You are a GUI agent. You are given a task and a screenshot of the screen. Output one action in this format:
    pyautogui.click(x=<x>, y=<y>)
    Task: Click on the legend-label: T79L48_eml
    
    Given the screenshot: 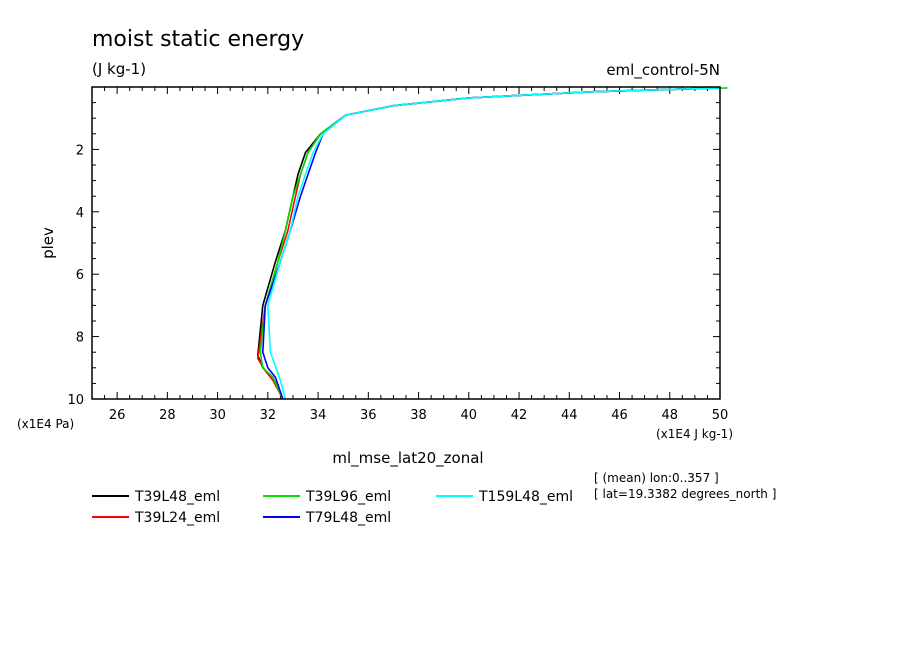 What is the action you would take?
    pyautogui.click(x=348, y=518)
    